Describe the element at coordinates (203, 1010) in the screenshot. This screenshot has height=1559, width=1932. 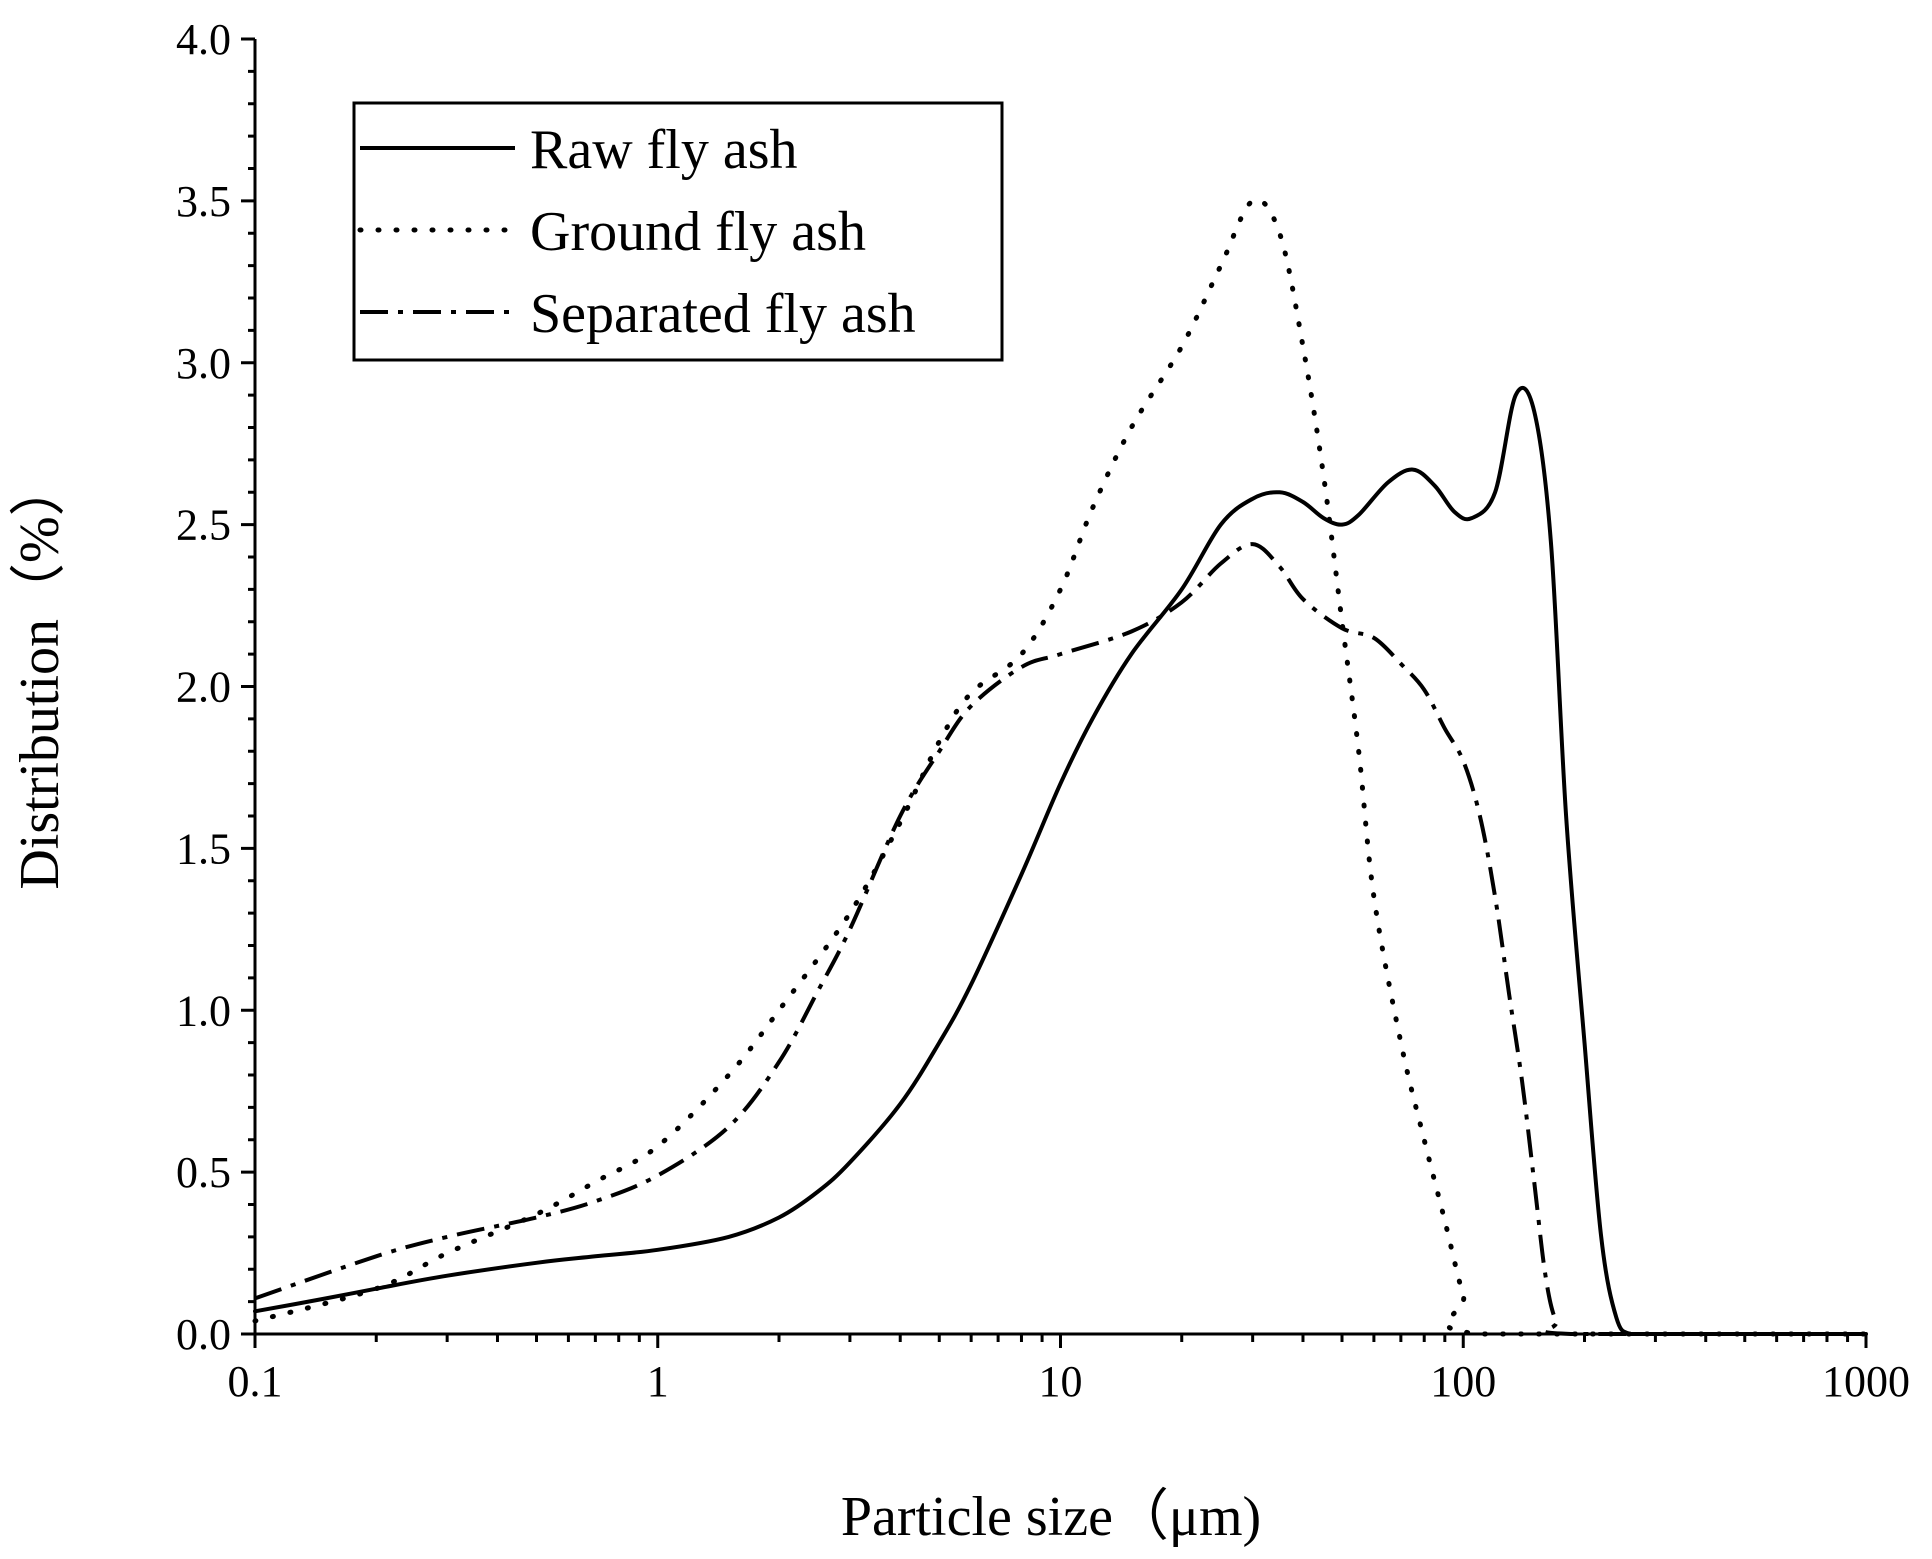
I see `y-tick-label: 1.0` at that location.